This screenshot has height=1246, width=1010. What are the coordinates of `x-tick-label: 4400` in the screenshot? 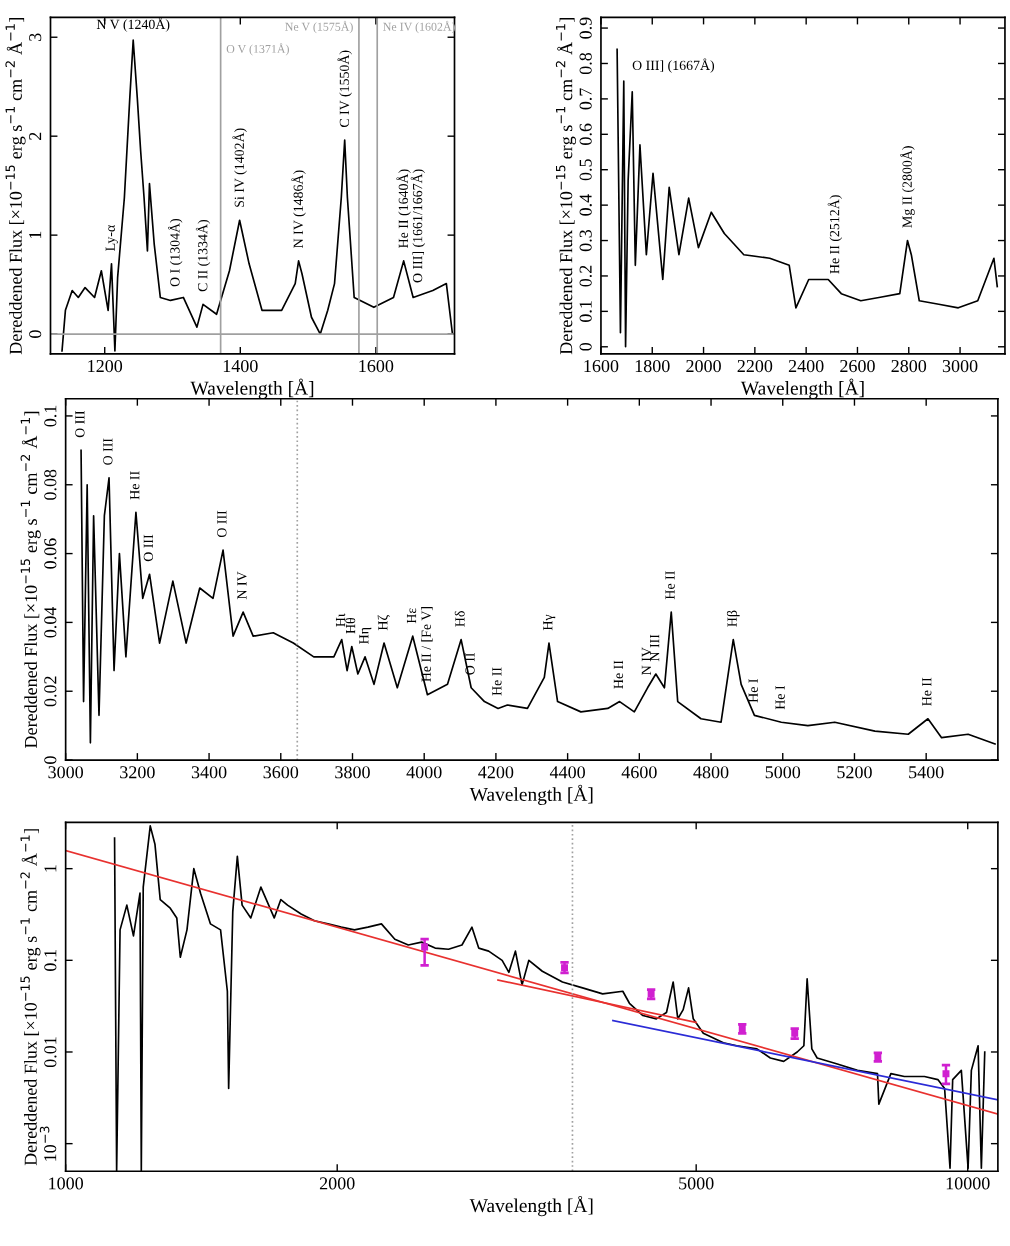 It's located at (567, 772).